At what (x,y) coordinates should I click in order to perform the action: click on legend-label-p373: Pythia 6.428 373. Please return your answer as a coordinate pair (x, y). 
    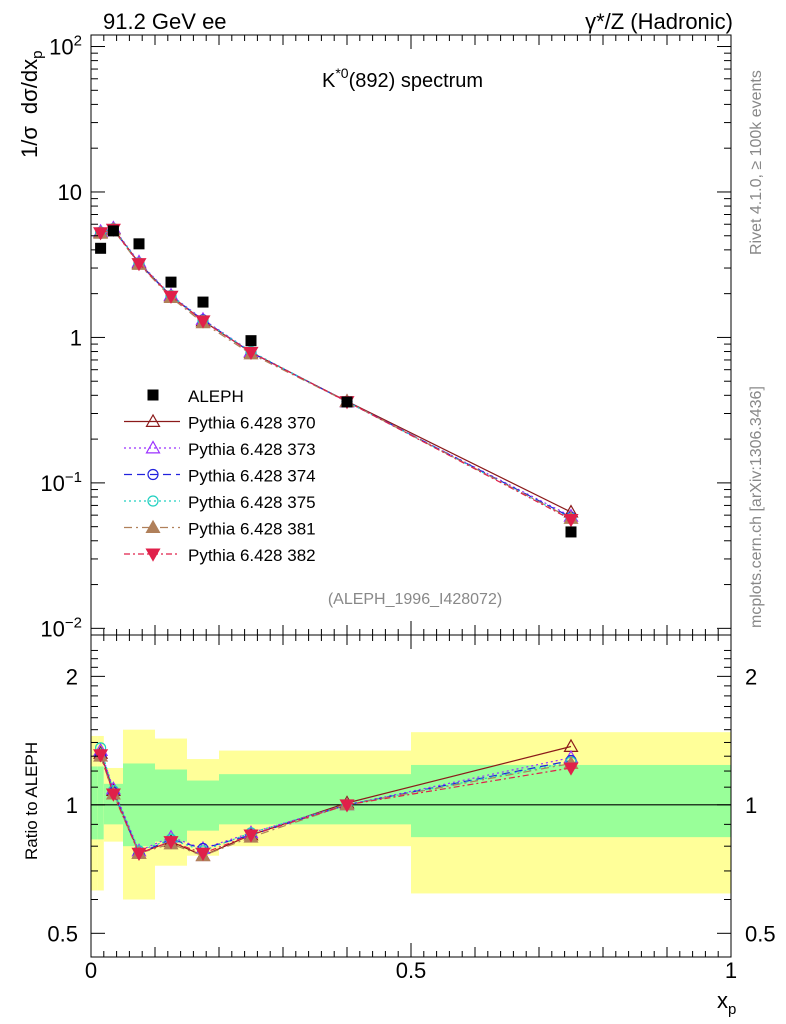
    Looking at the image, I should click on (252, 449).